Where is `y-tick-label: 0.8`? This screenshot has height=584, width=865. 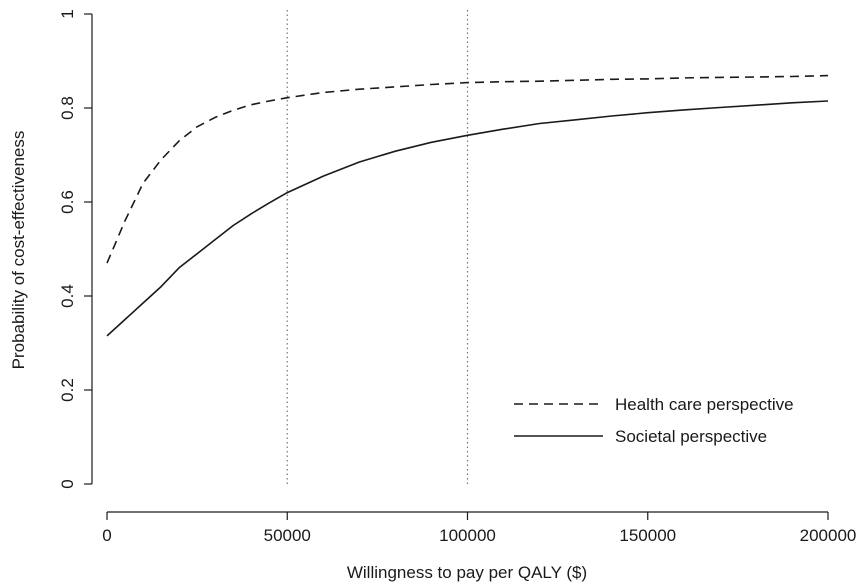 y-tick-label: 0.8 is located at coordinates (67, 108).